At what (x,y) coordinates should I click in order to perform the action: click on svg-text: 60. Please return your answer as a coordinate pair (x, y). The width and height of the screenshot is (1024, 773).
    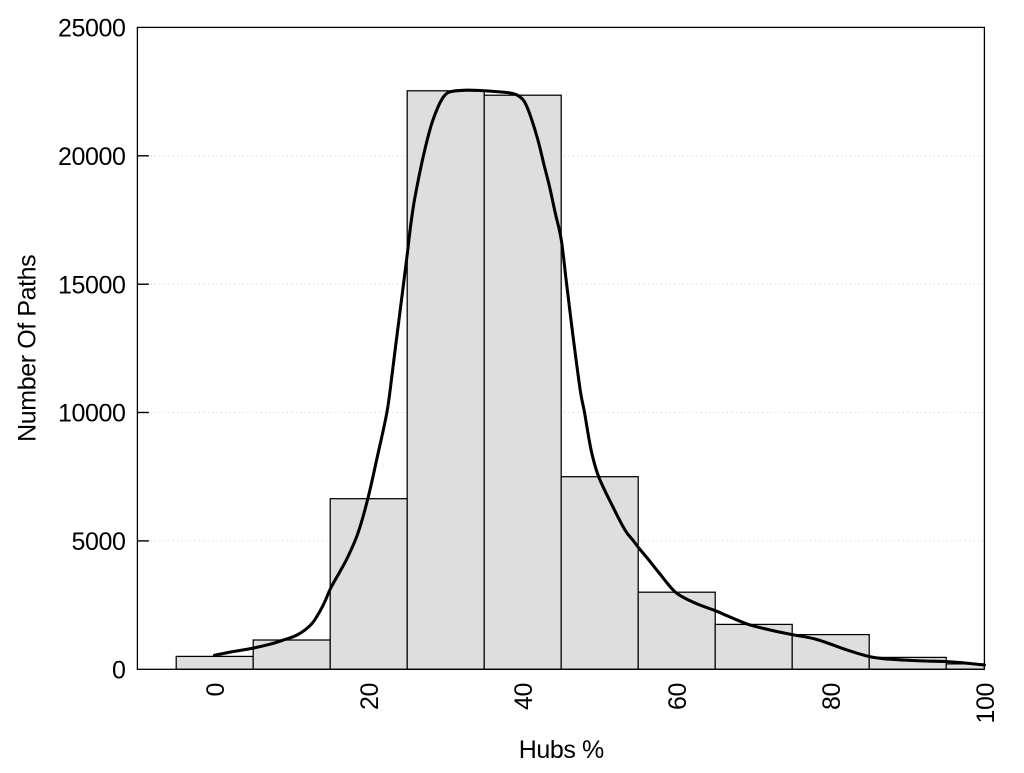
    Looking at the image, I should click on (678, 696).